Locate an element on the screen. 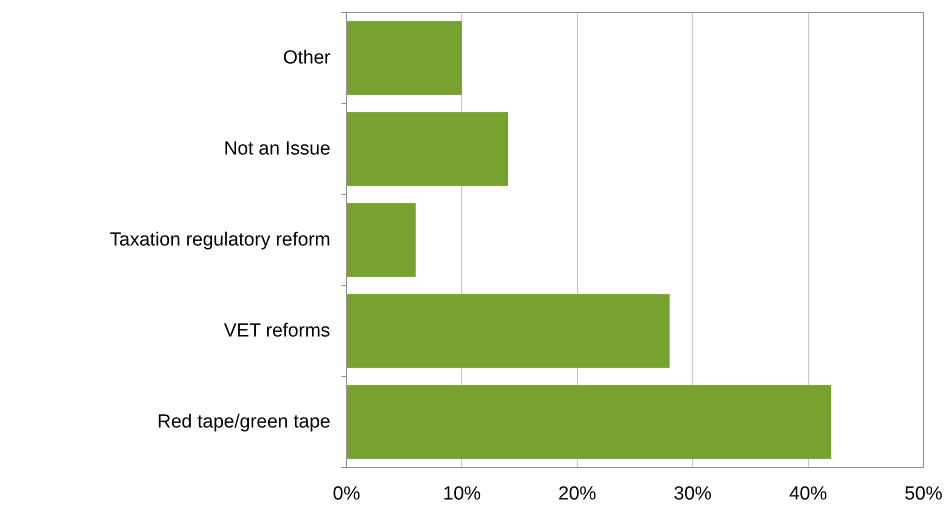 This screenshot has width=952, height=511. x-tick-label: 0% is located at coordinates (346, 494).